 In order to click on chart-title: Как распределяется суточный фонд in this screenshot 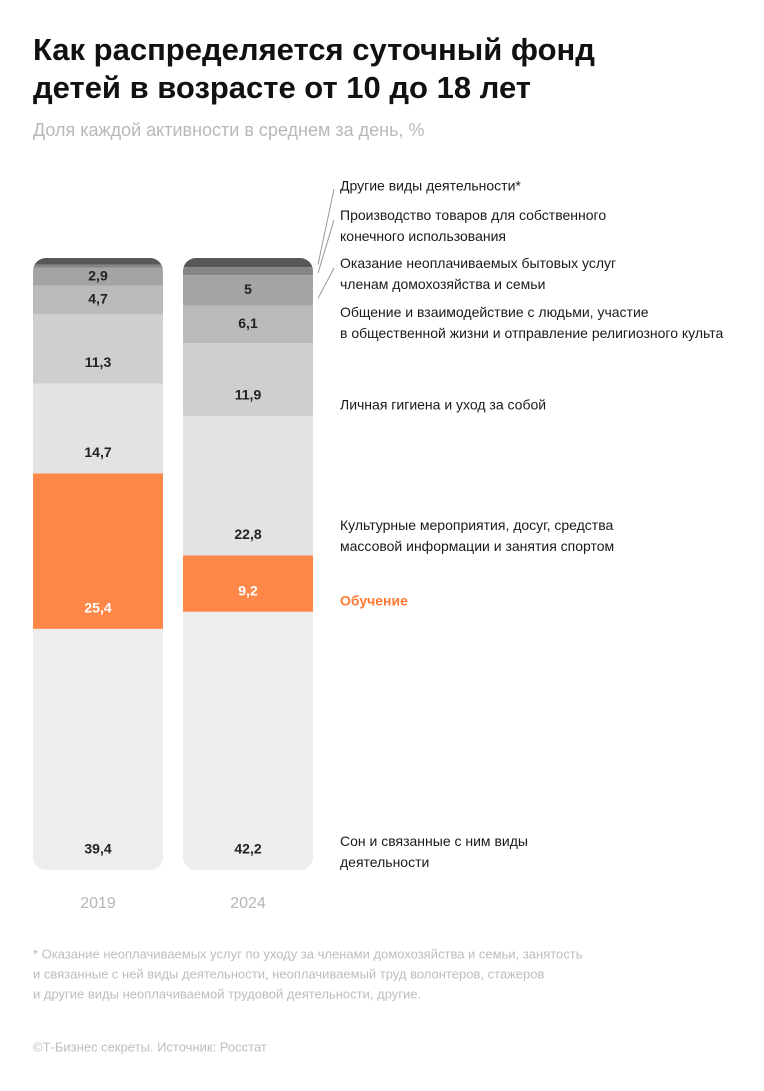, I will do `click(314, 49)`.